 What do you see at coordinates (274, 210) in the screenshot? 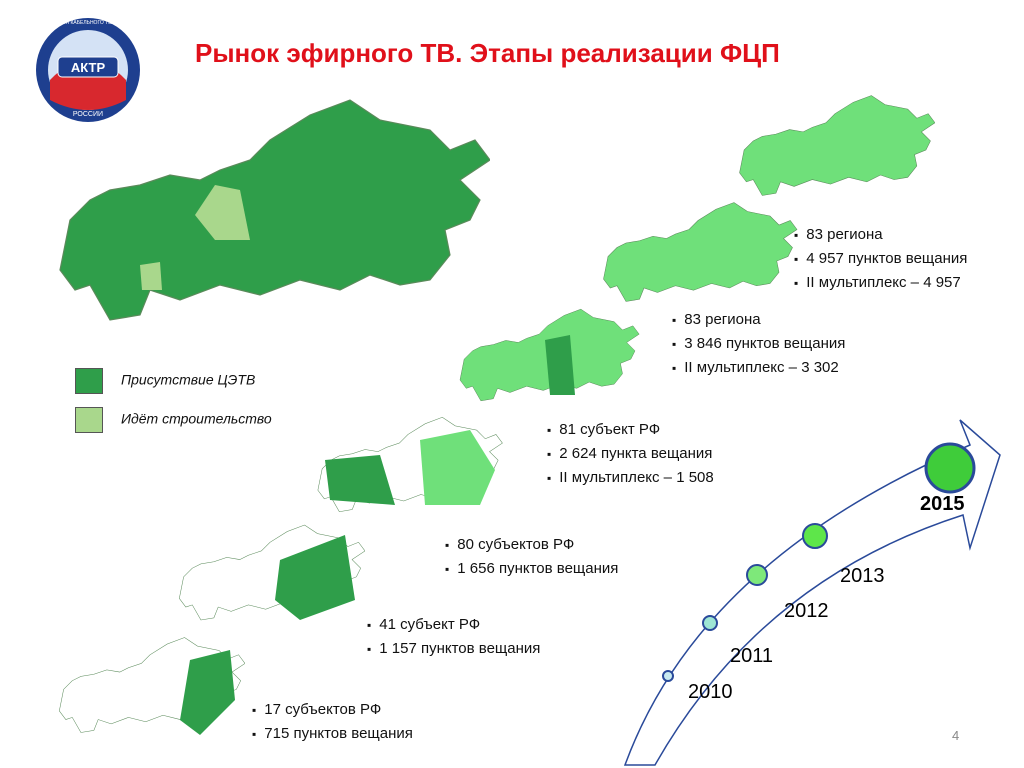
I see `map-main` at bounding box center [274, 210].